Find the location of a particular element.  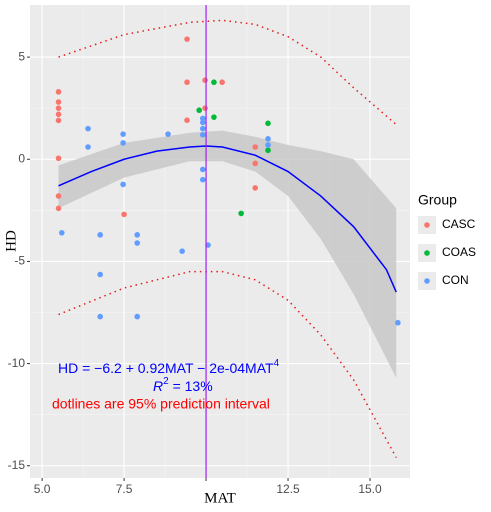

legend-label: CASC is located at coordinates (459, 224).